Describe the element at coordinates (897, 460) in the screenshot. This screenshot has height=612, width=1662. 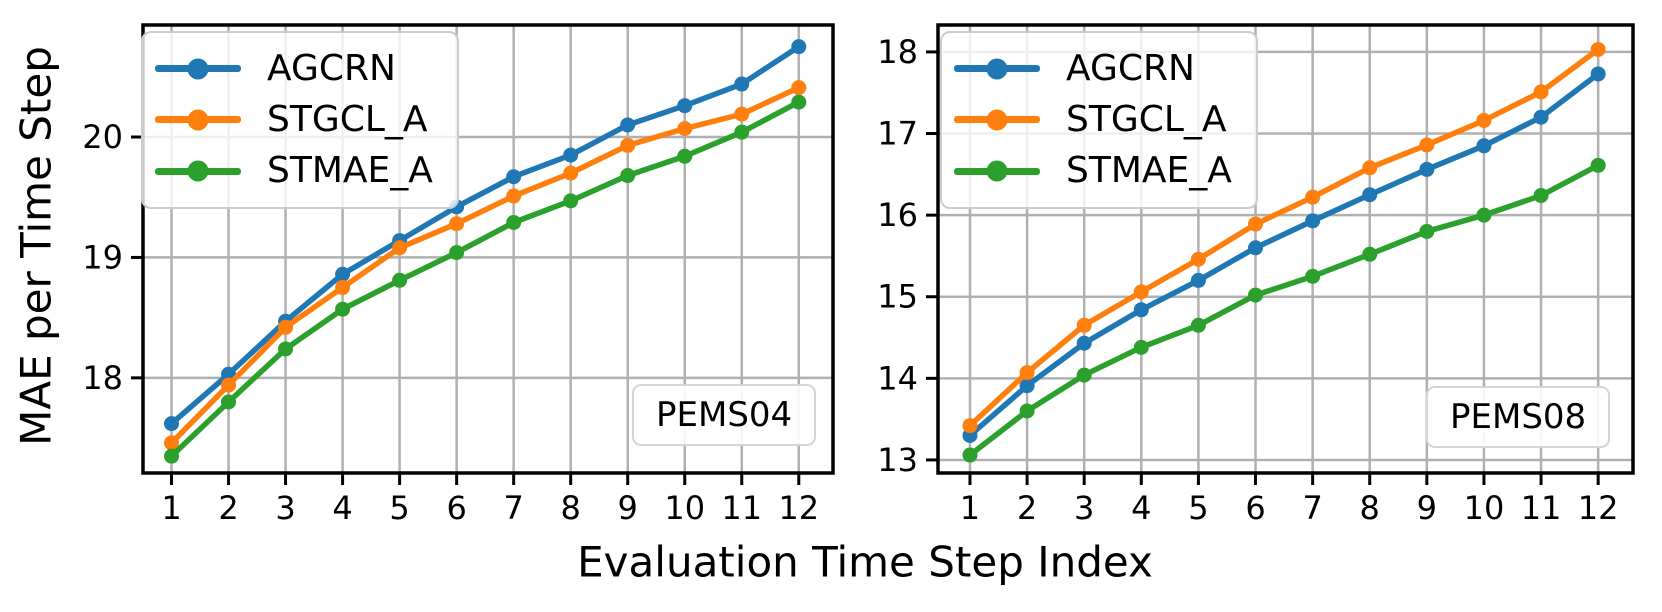
I see `y-tick-label: 13` at that location.